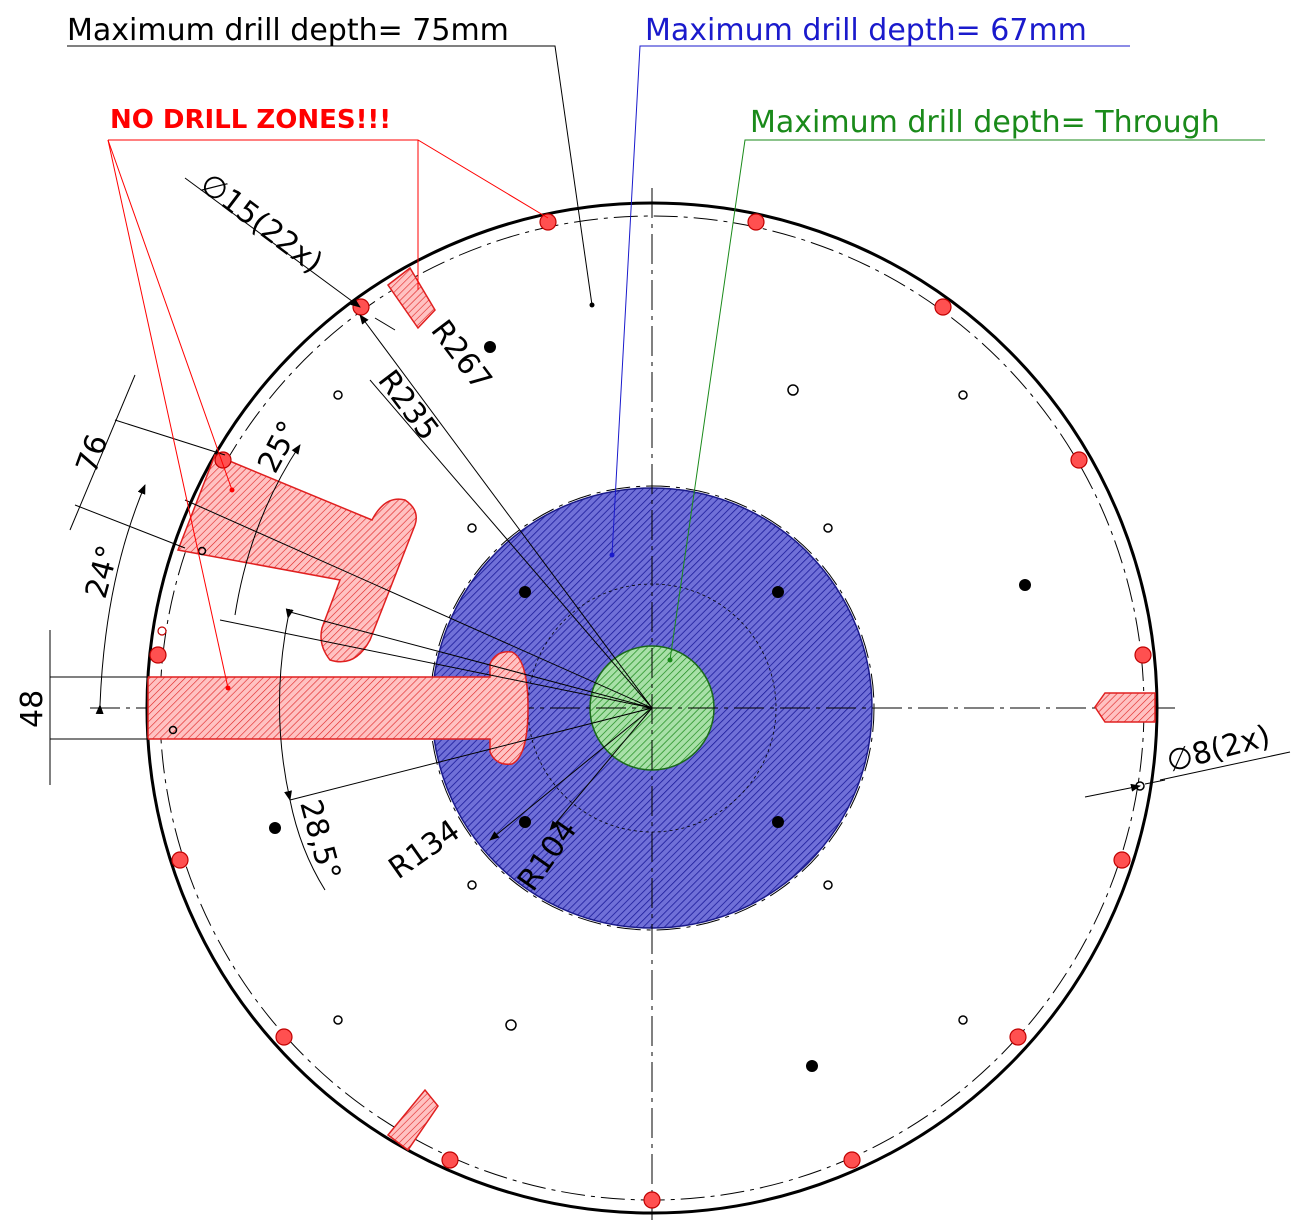 The width and height of the screenshot is (1303, 1225). Describe the element at coordinates (279, 446) in the screenshot. I see `angle-25-label: 25°` at that location.